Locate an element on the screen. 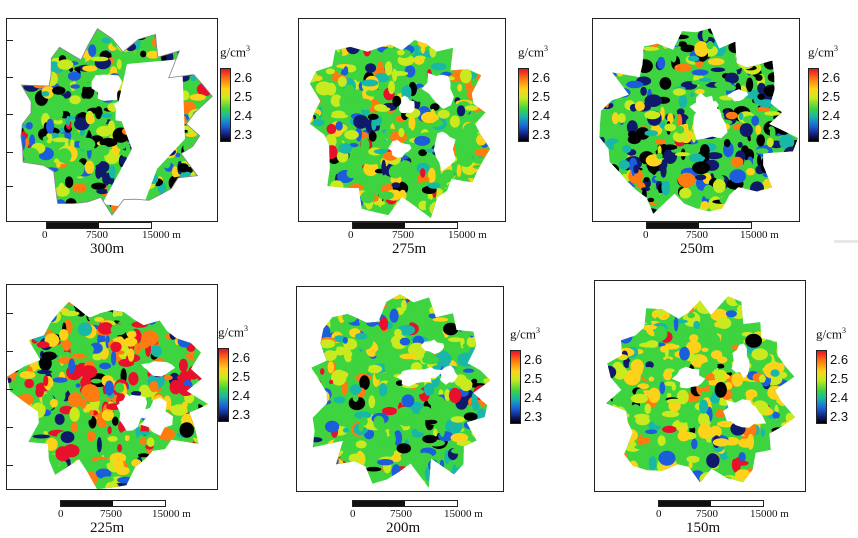  density-map is located at coordinates (407, 391).